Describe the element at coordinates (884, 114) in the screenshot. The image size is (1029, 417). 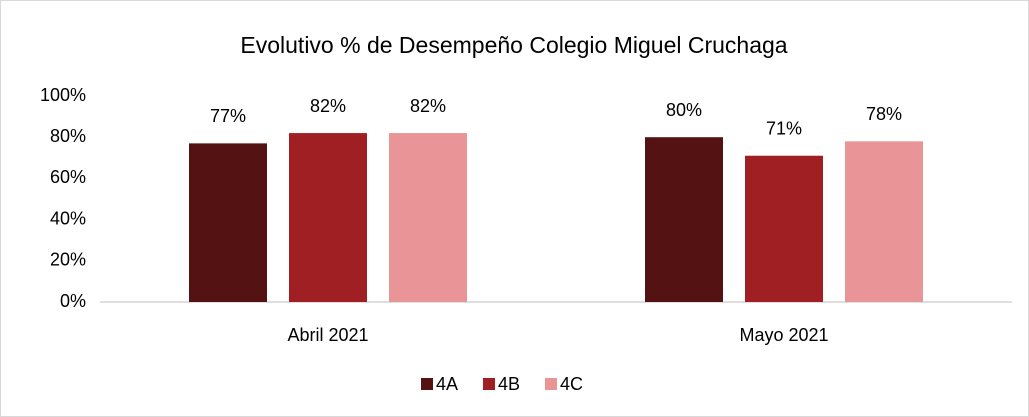
I see `data-label: 78%` at that location.